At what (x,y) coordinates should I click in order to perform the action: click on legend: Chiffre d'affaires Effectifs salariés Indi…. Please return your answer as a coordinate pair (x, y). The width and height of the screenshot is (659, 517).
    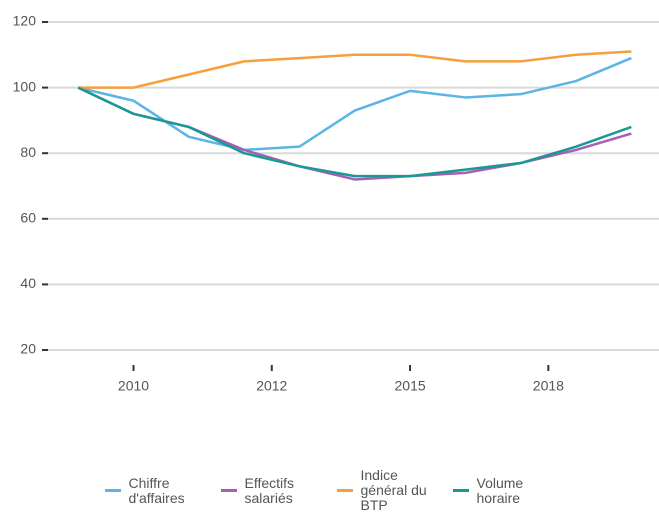
    Looking at the image, I should click on (329, 490).